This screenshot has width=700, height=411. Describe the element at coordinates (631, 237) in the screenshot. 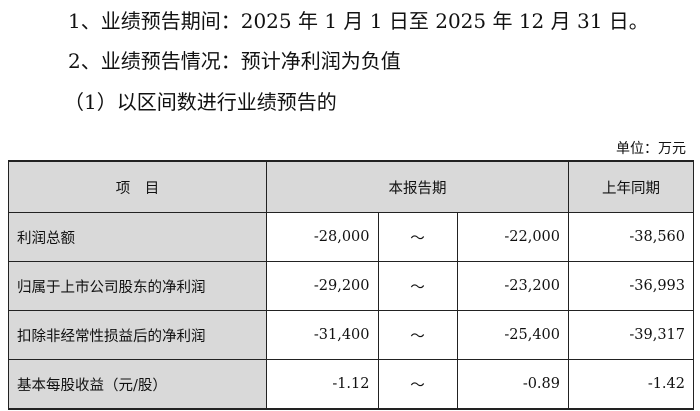

I see `prior-value: -38,560` at that location.